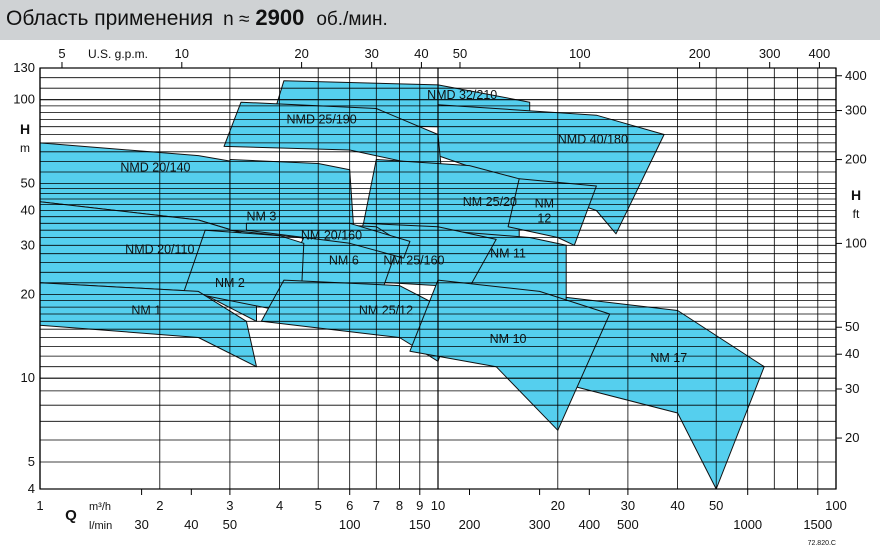 This screenshot has height=549, width=880. What do you see at coordinates (820, 53) in the screenshot?
I see `tick-top-gpm: 400` at bounding box center [820, 53].